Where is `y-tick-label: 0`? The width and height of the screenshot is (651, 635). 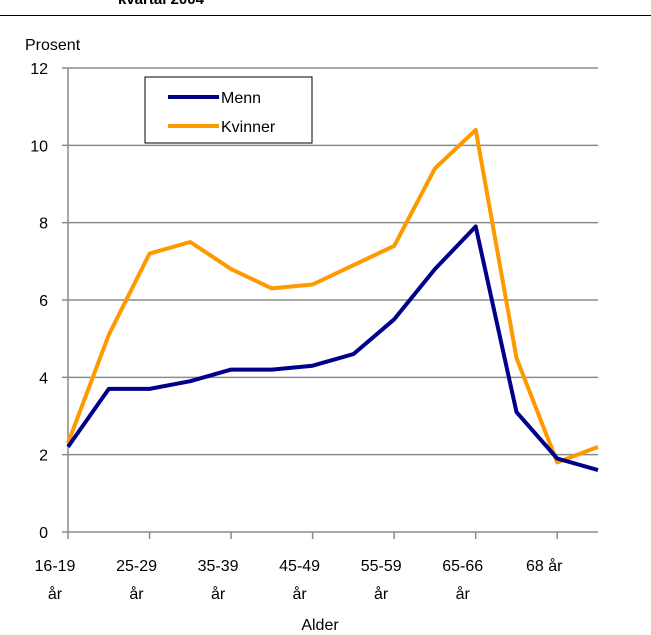 y-tick-label: 0 is located at coordinates (43, 533).